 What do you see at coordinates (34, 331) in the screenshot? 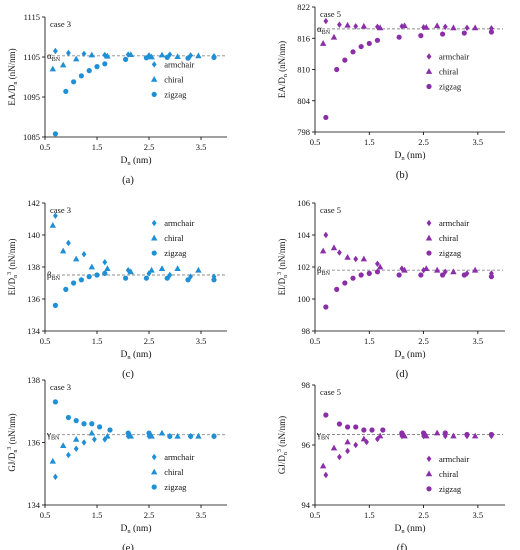
I see `y-tick-label: 134` at bounding box center [34, 331].